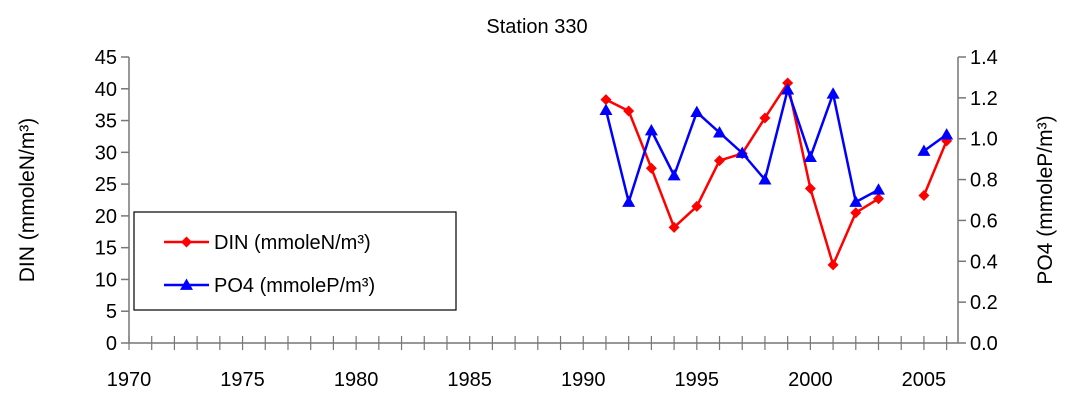  I want to click on series-po4, so click(776, 145).